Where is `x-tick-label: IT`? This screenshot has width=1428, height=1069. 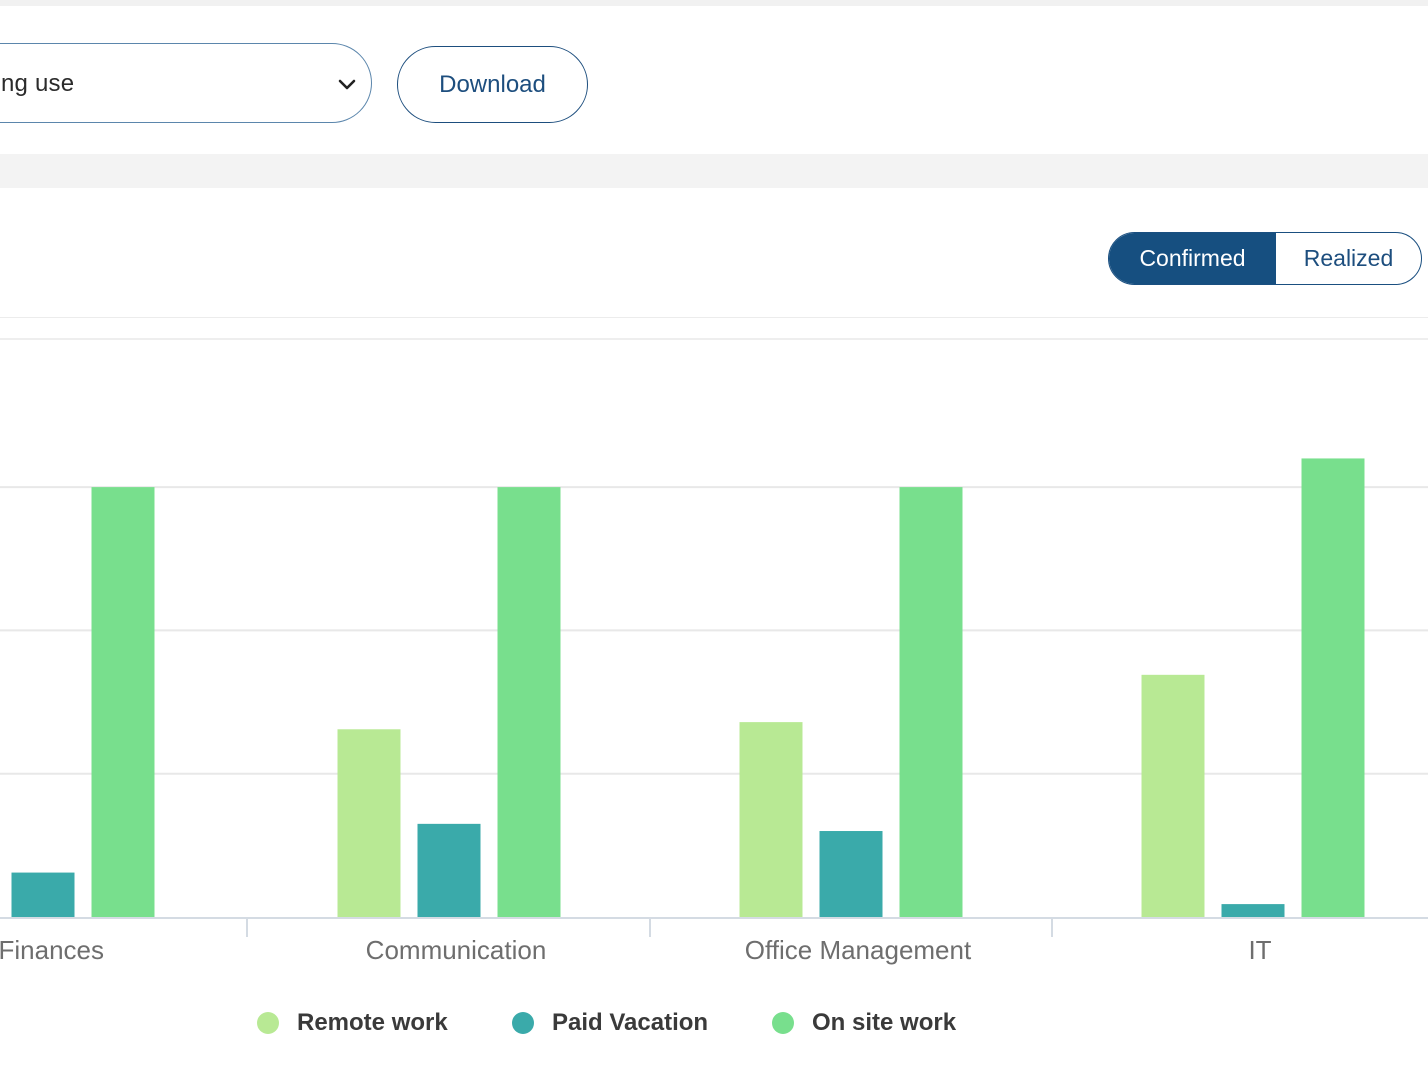
x-tick-label: IT is located at coordinates (1259, 950).